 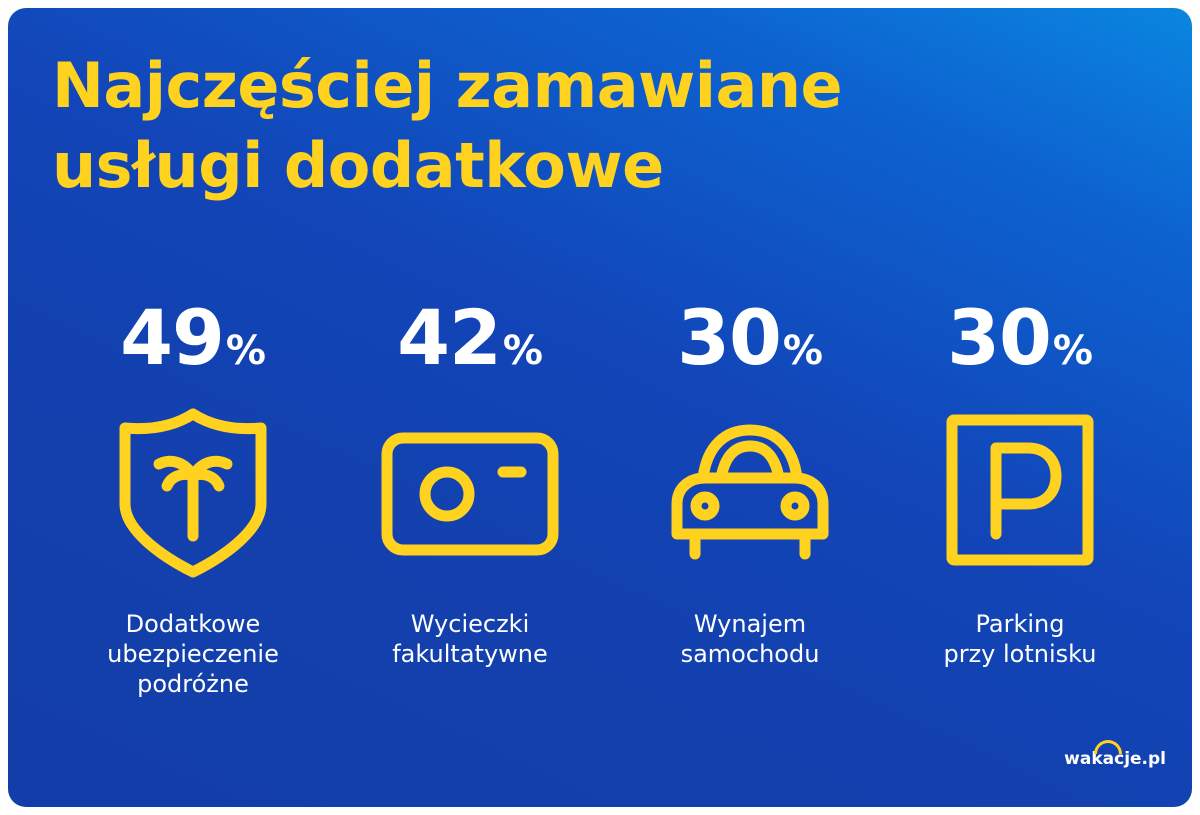 I want to click on stat-car-rental: 30% Wynajem samochodu, so click(x=750, y=478).